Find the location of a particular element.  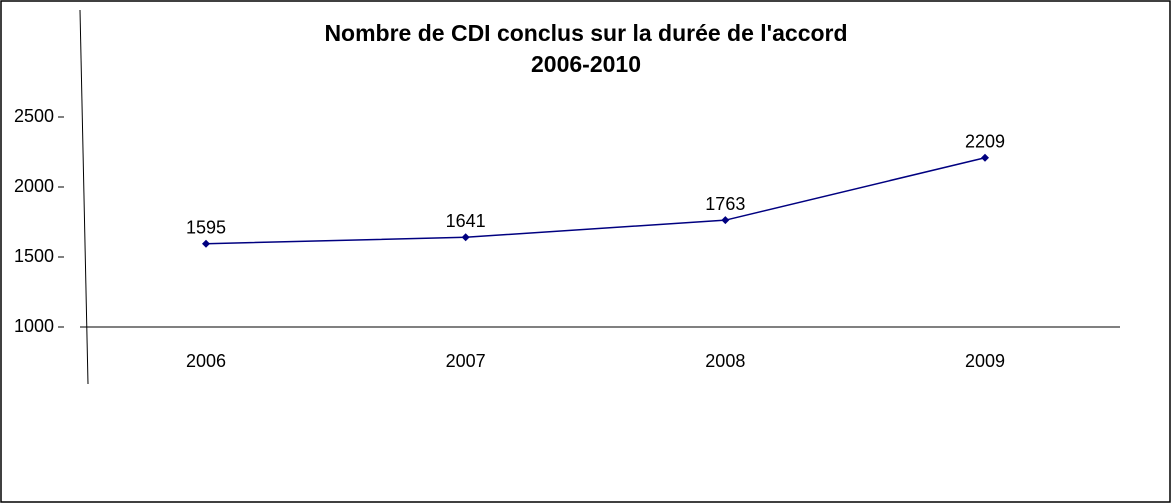

x-tick-label: 2006 is located at coordinates (206, 361).